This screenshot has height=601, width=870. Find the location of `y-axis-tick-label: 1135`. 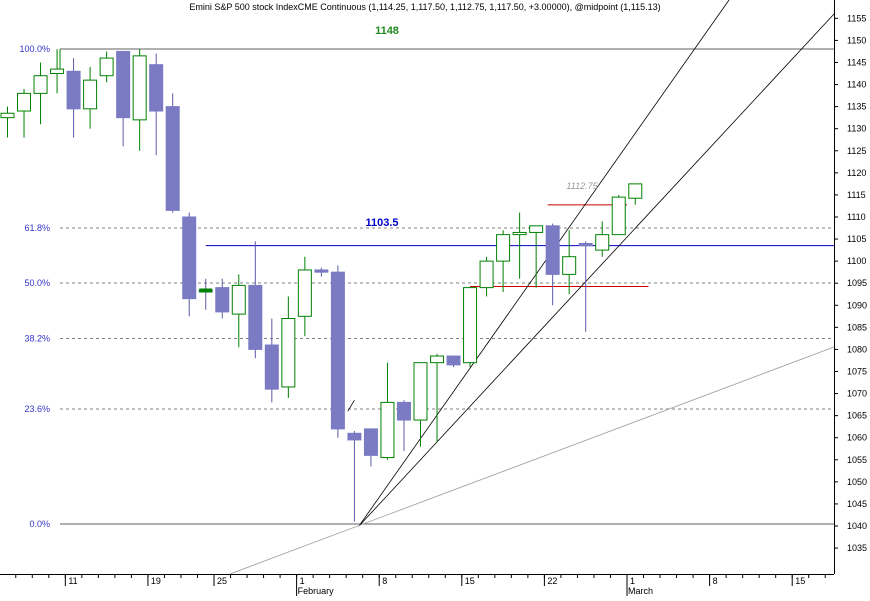

y-axis-tick-label: 1135 is located at coordinates (856, 107).